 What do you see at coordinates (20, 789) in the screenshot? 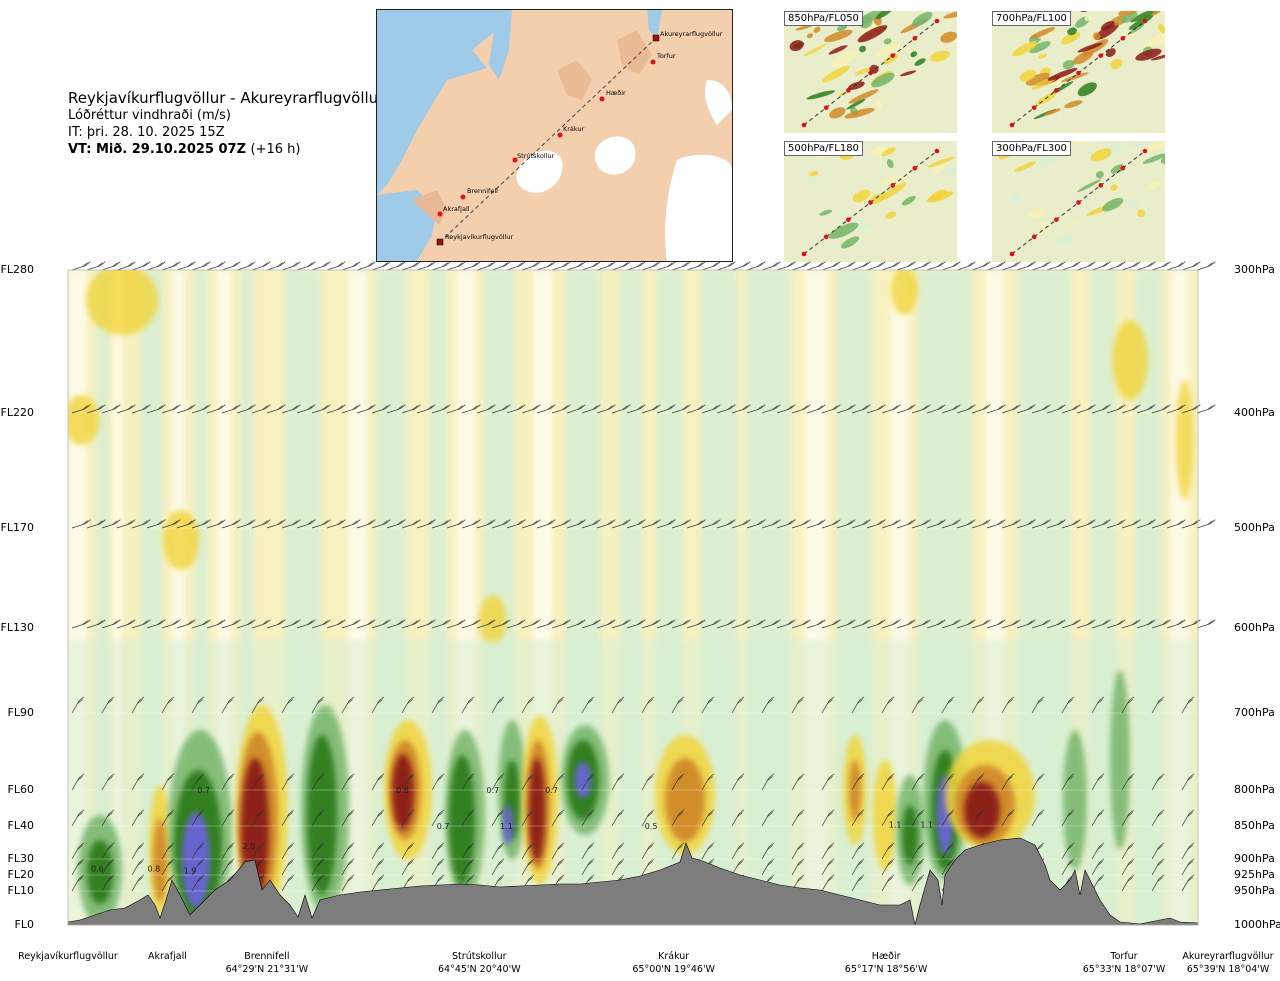
I see `fl-tick-label: FL60` at bounding box center [20, 789].